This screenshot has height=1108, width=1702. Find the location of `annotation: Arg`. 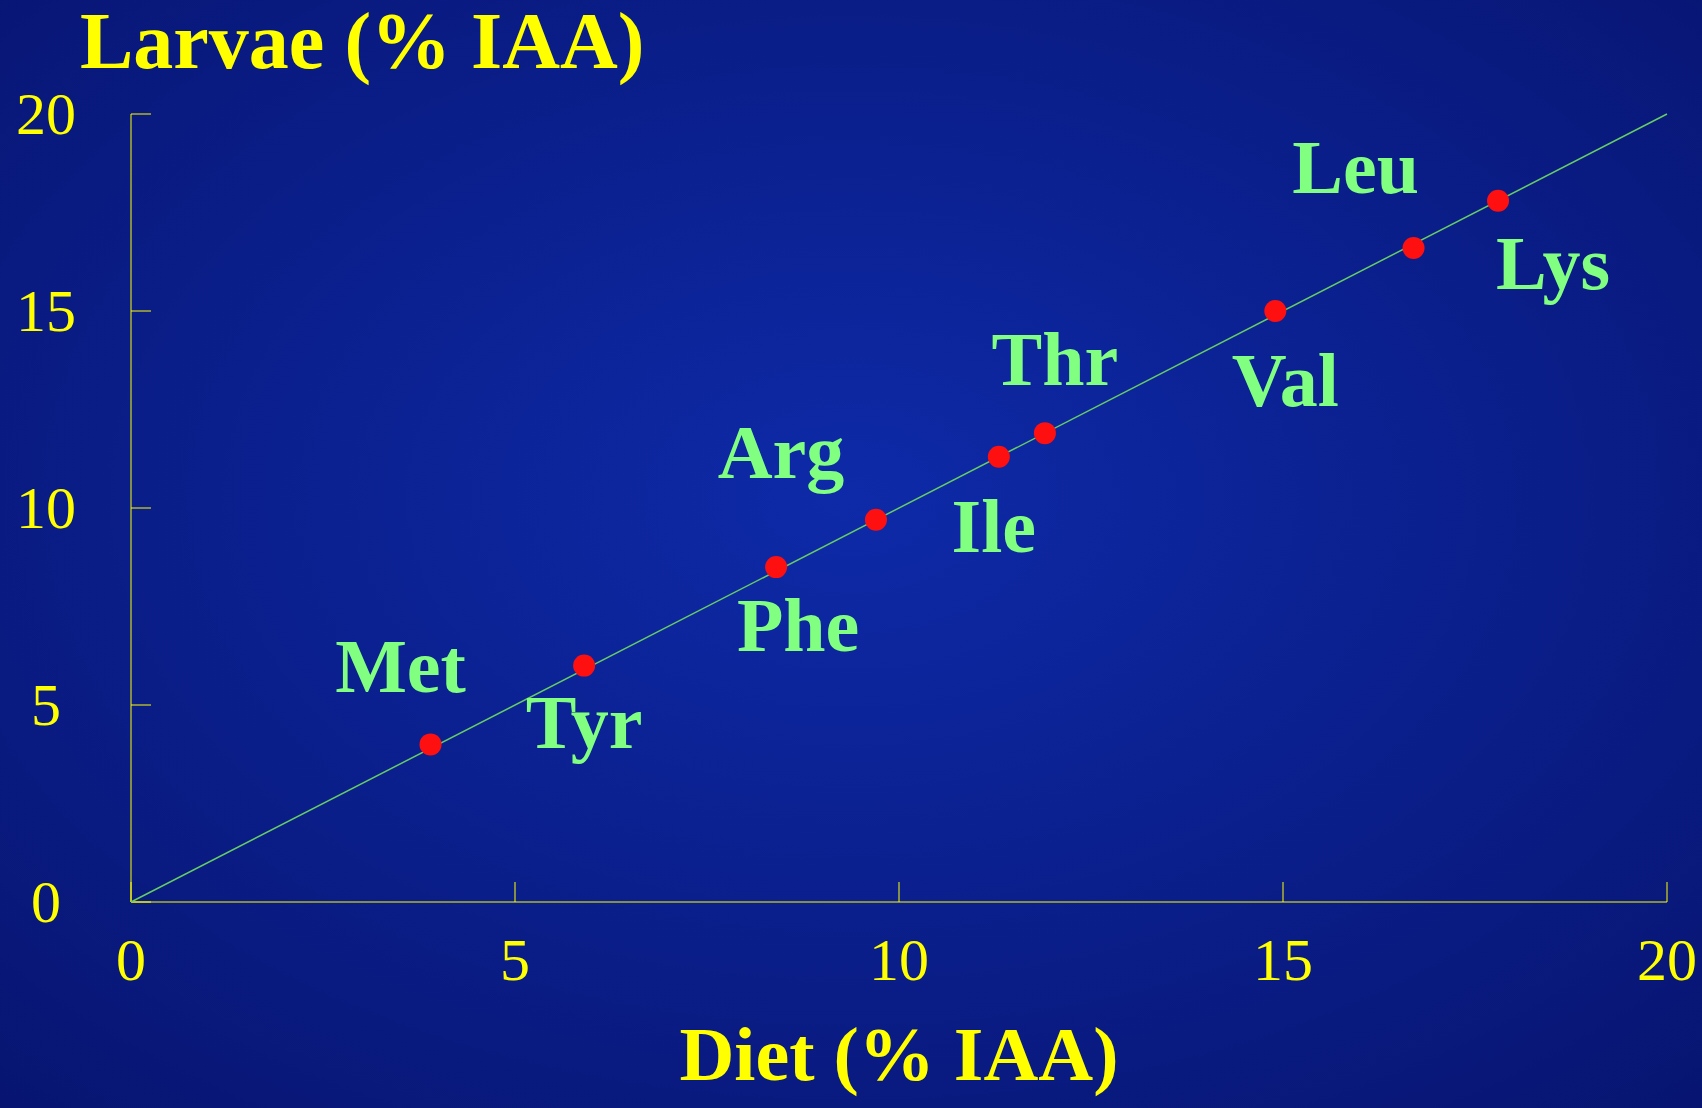

annotation: Arg is located at coordinates (781, 451).